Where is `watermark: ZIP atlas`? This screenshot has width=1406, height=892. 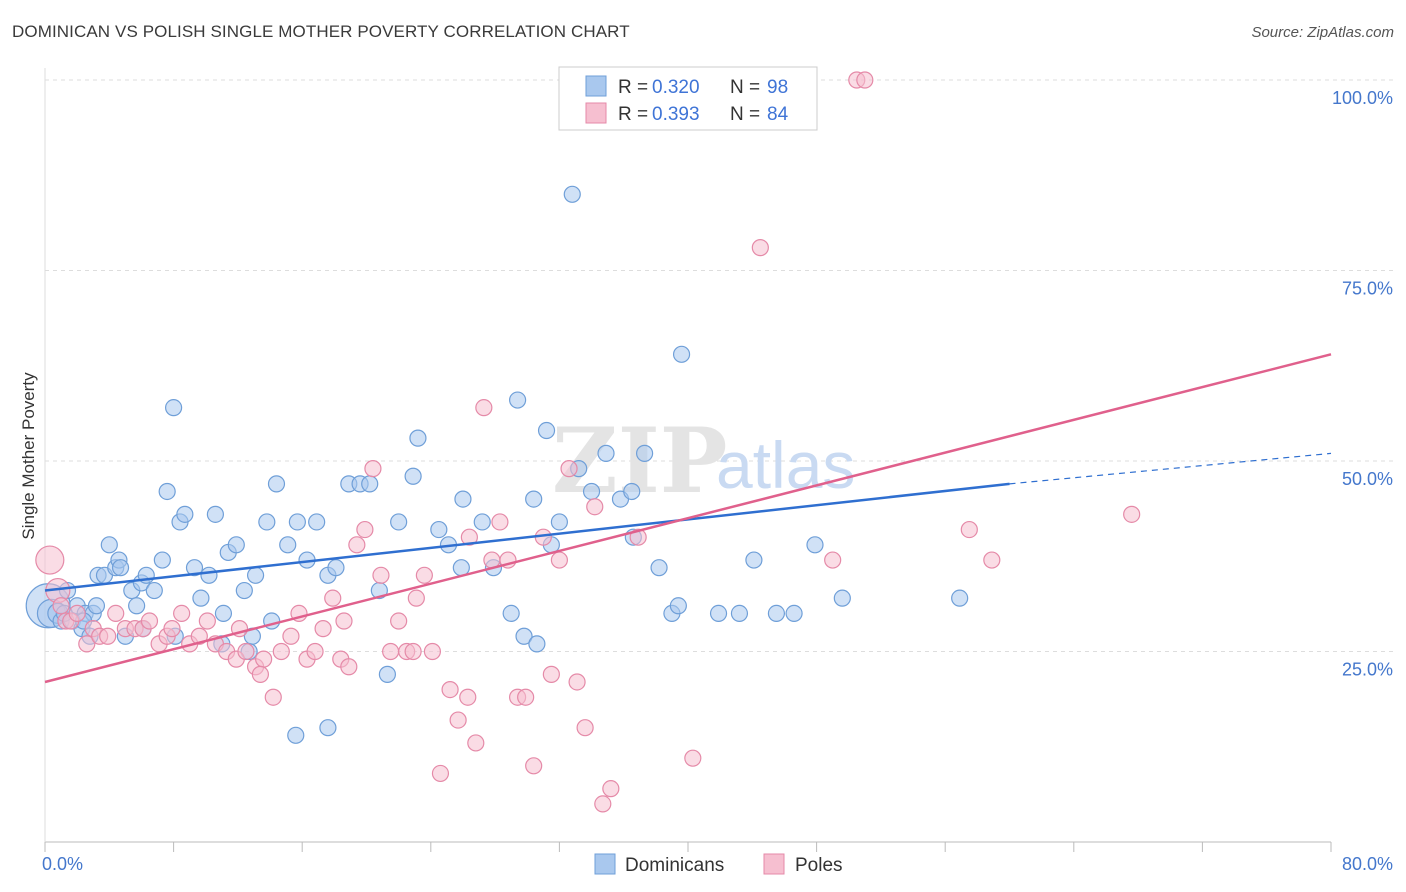 watermark: ZIP atlas is located at coordinates (703, 461).